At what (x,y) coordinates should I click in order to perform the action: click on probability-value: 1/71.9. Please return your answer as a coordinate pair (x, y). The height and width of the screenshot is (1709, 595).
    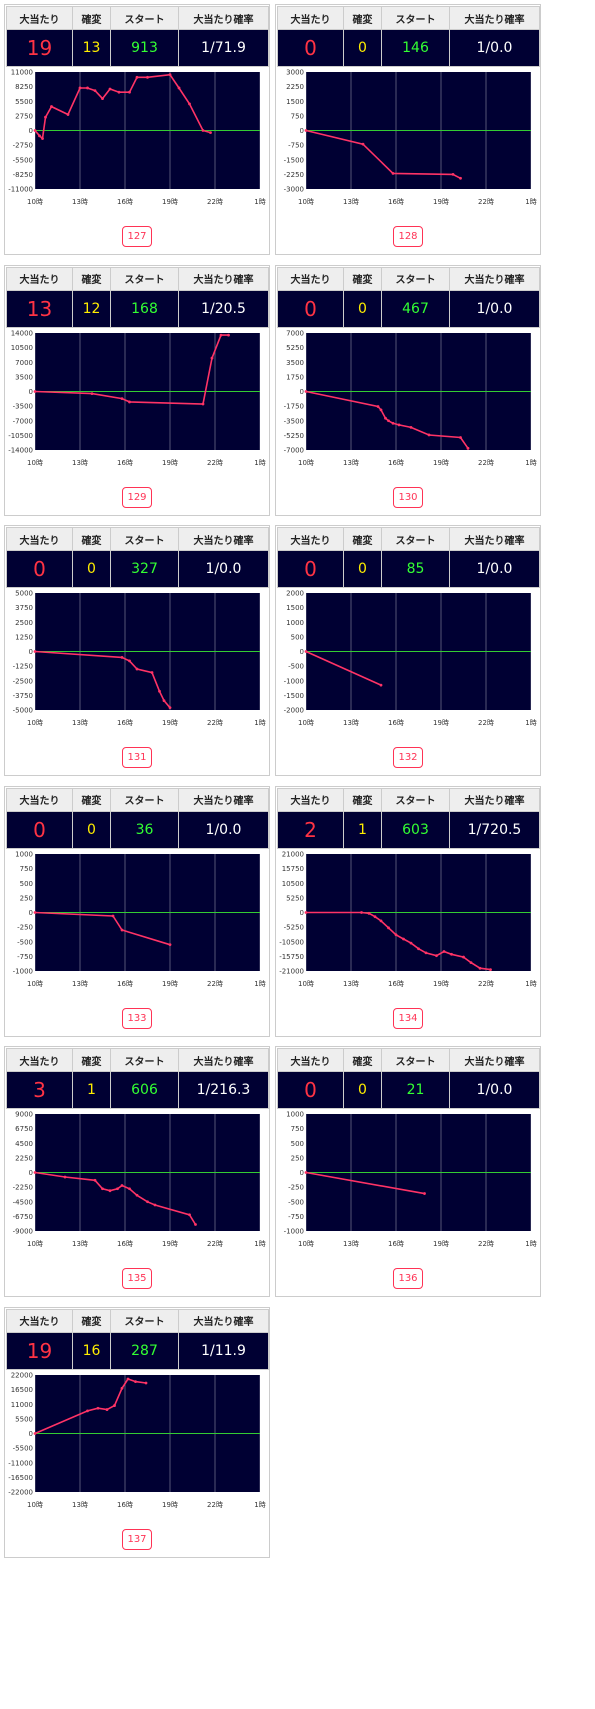
    Looking at the image, I should click on (223, 48).